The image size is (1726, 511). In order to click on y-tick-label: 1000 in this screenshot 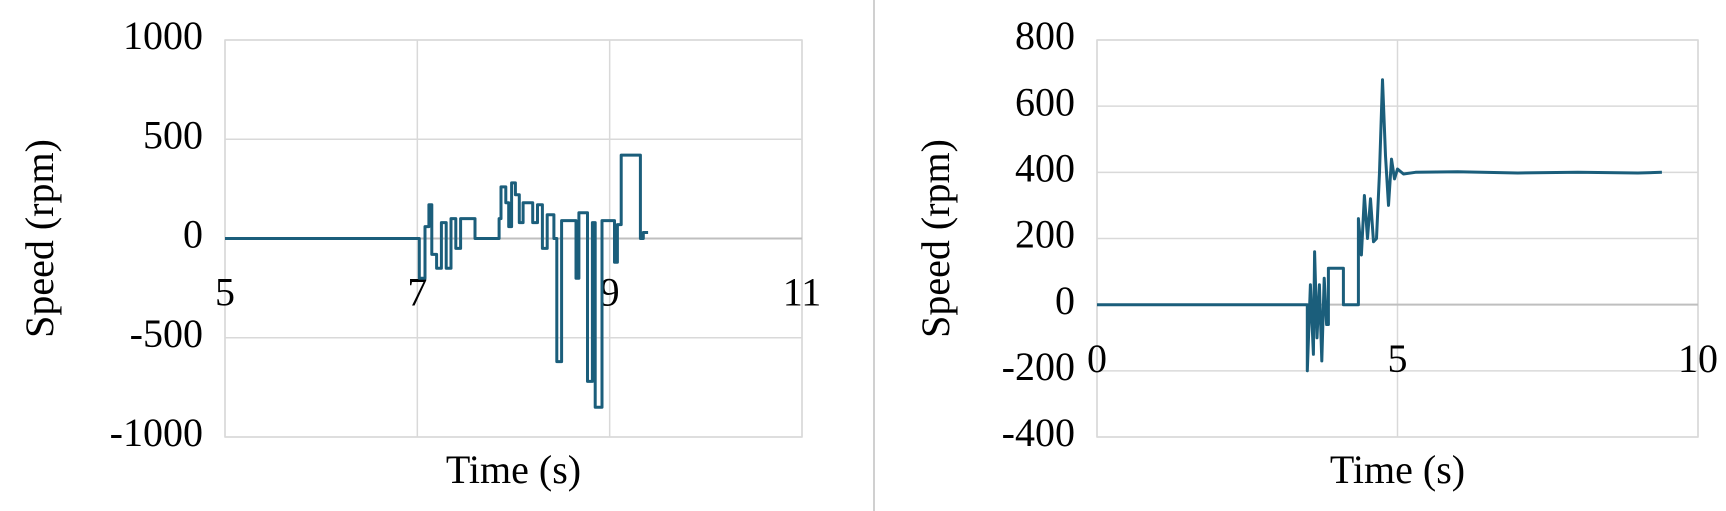, I will do `click(163, 35)`.